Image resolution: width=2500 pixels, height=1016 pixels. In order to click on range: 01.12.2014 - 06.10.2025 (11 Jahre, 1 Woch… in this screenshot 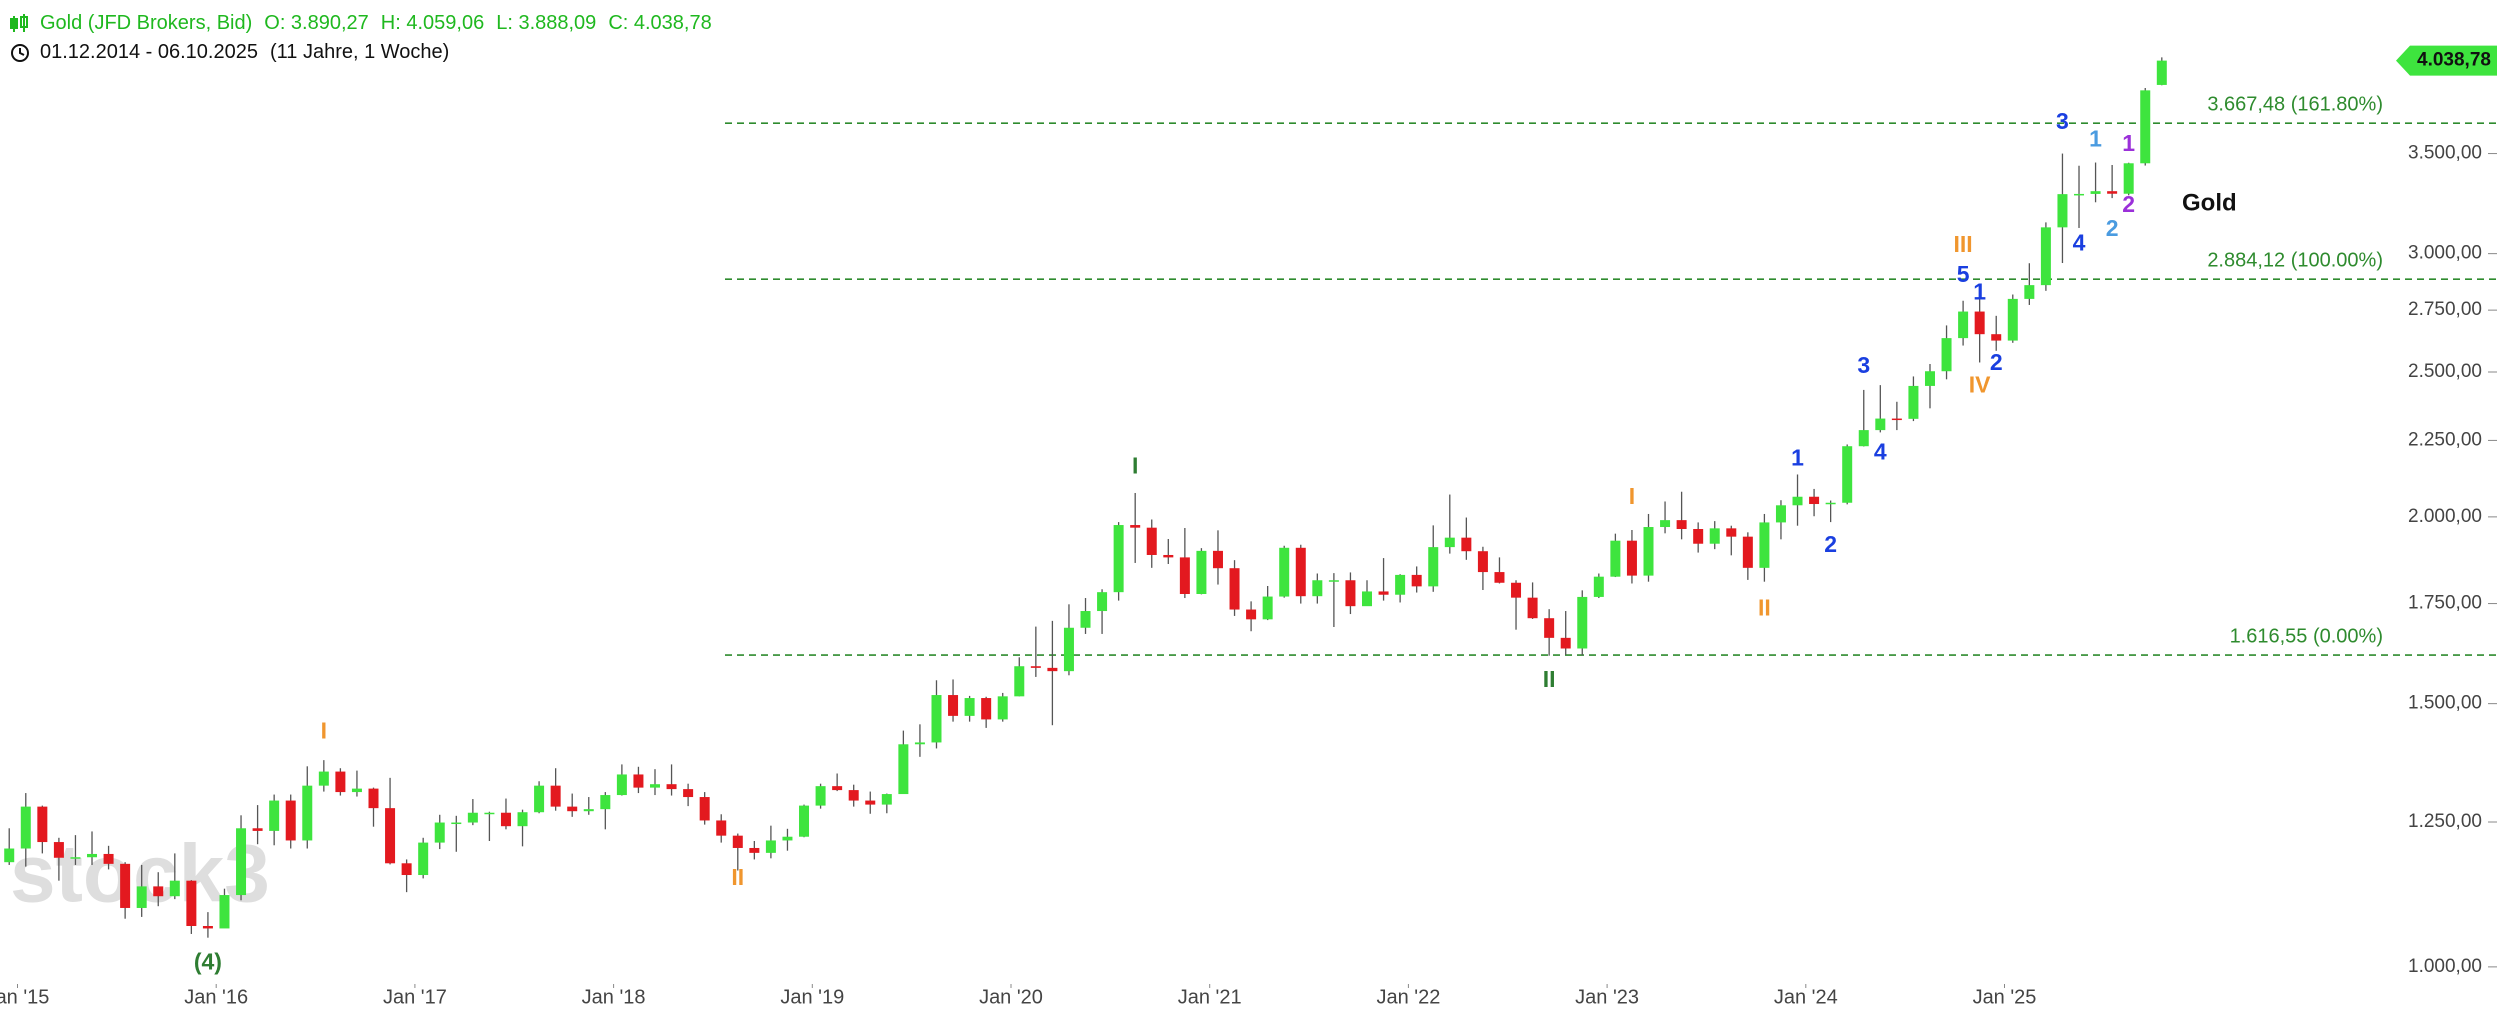, I will do `click(244, 52)`.